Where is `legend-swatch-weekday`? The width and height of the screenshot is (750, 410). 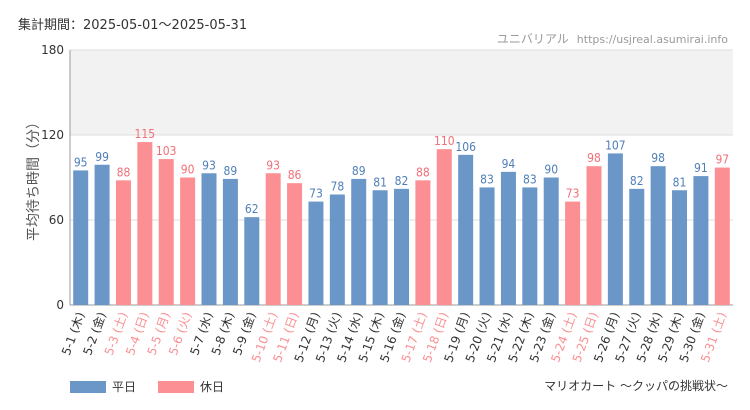
legend-swatch-weekday is located at coordinates (88, 386).